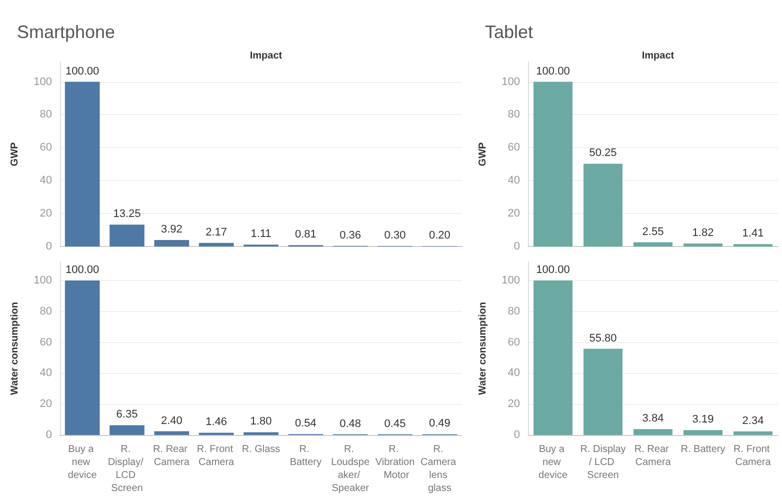 Image resolution: width=782 pixels, height=497 pixels. Describe the element at coordinates (171, 420) in the screenshot. I see `data-label: 2.40` at that location.